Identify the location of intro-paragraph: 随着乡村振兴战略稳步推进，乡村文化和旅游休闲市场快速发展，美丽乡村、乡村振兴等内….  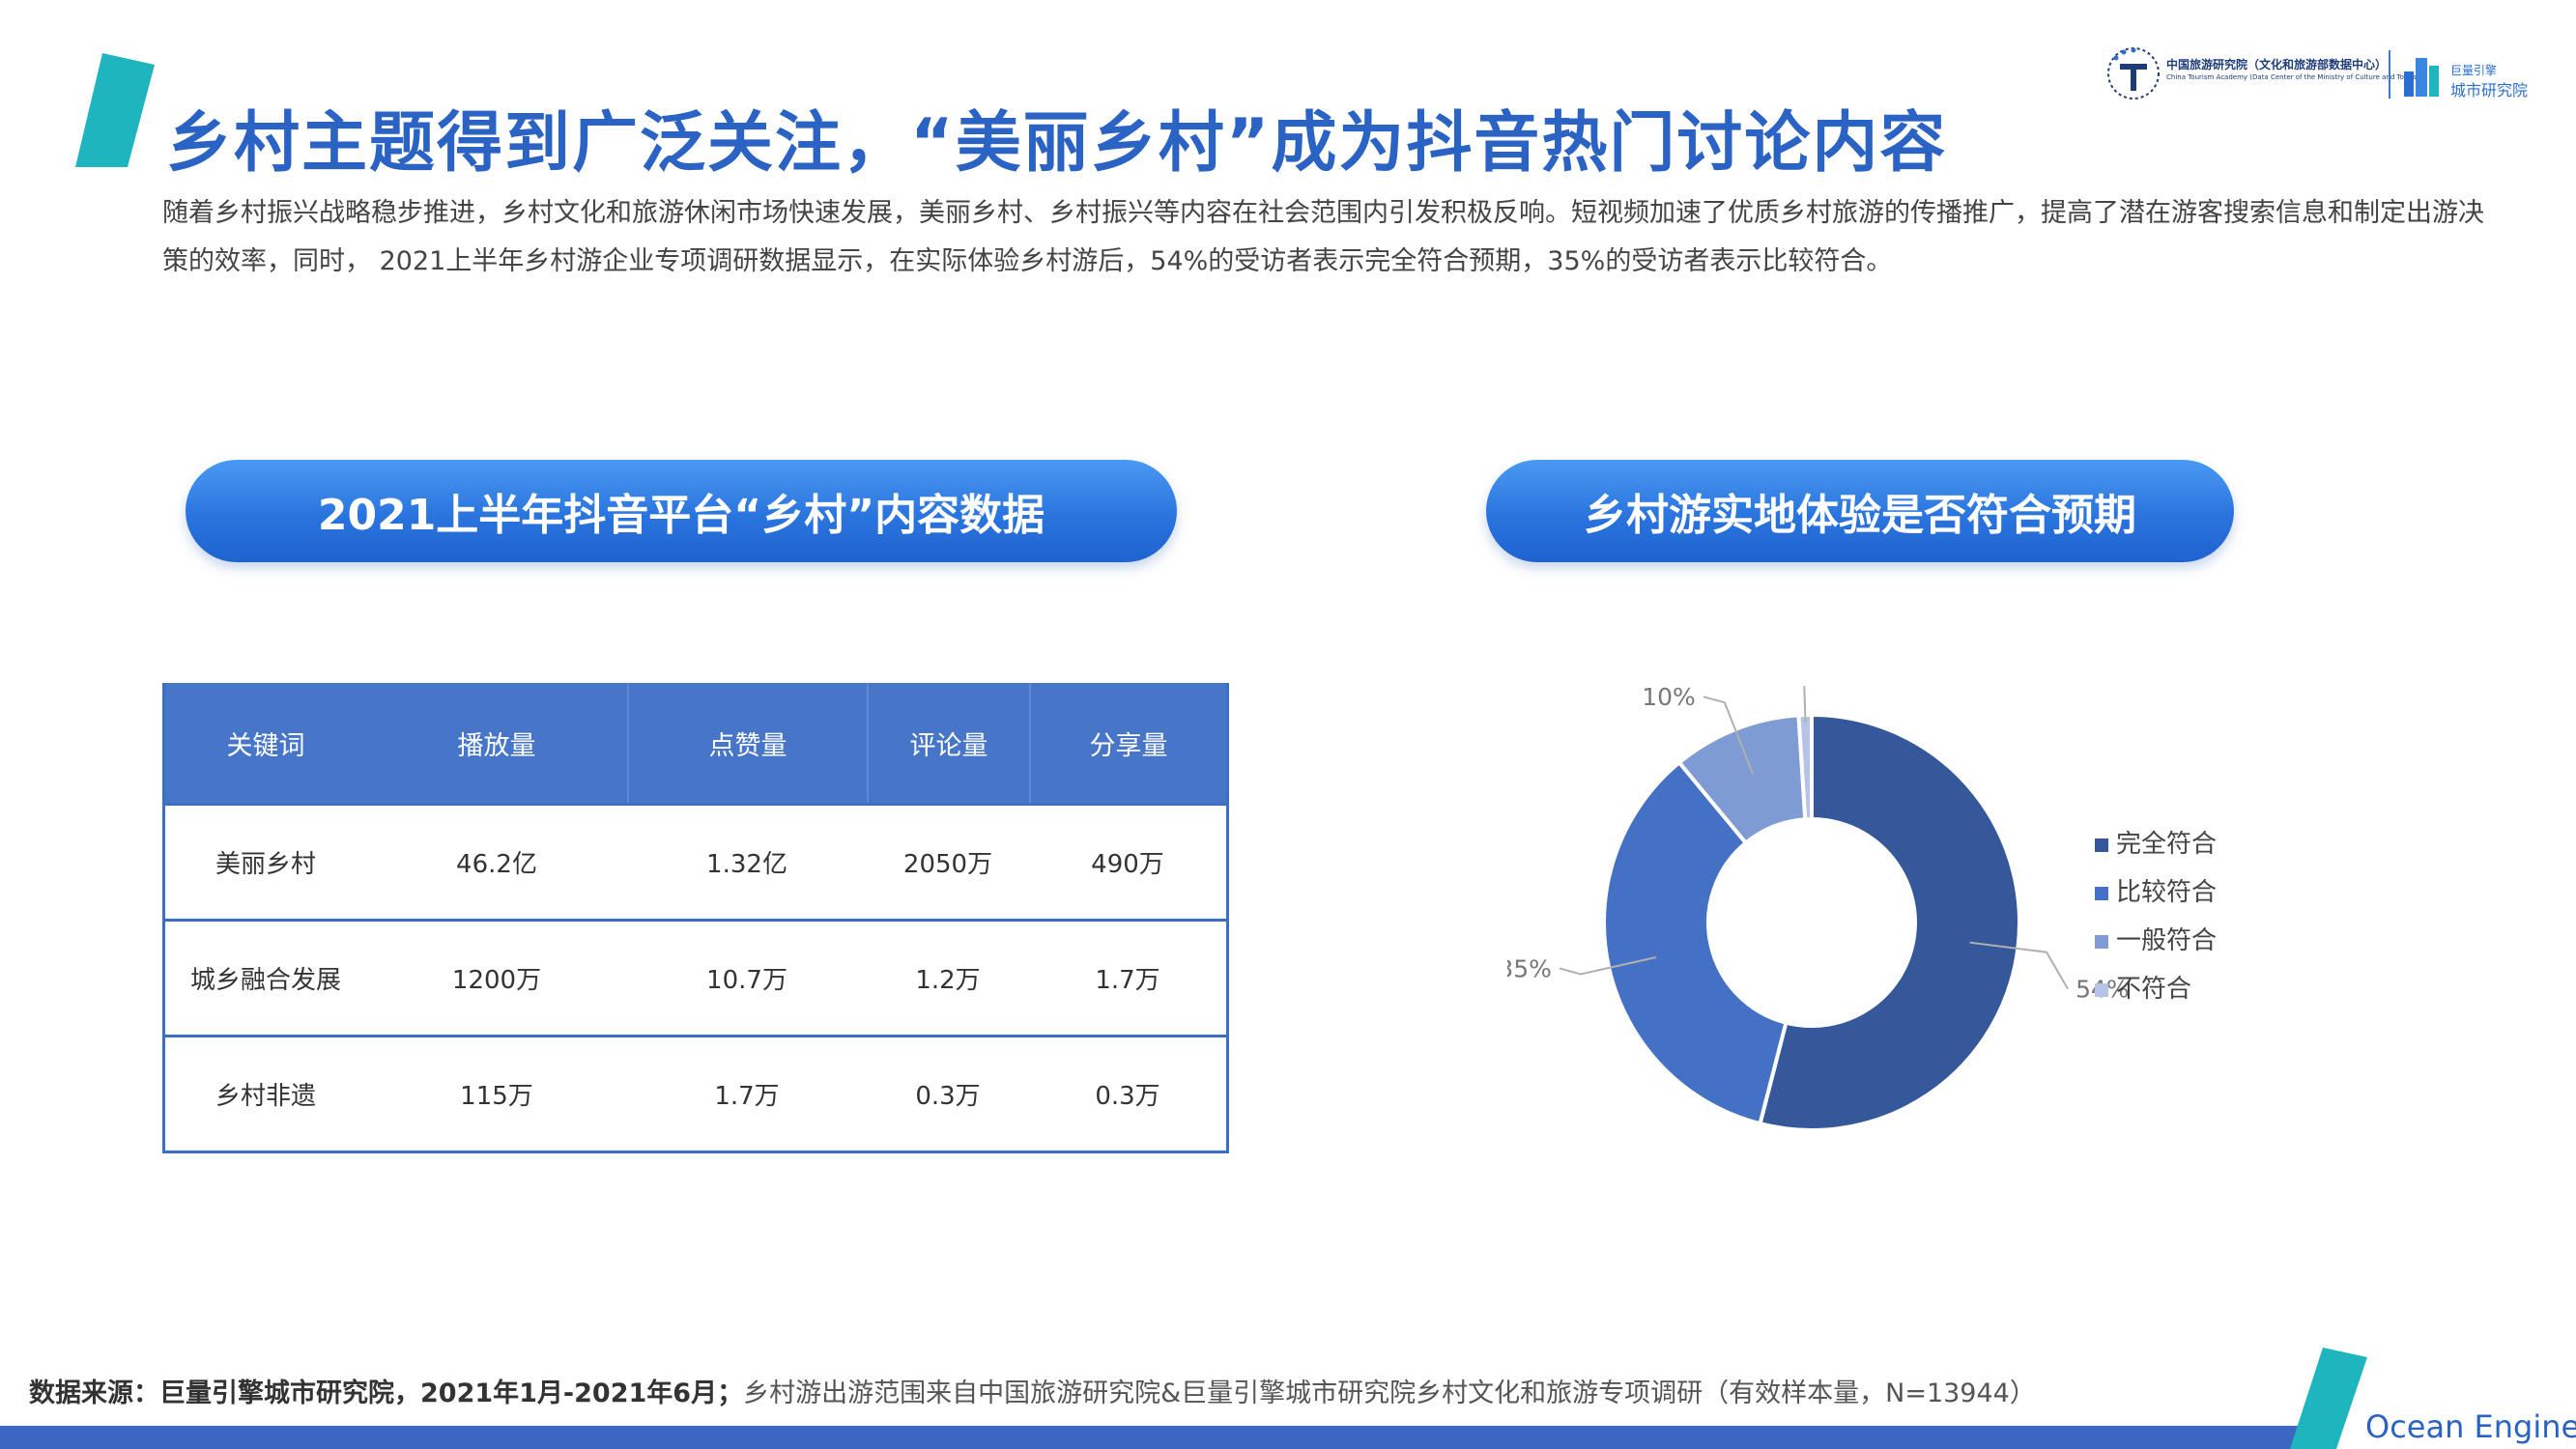
(1323, 237).